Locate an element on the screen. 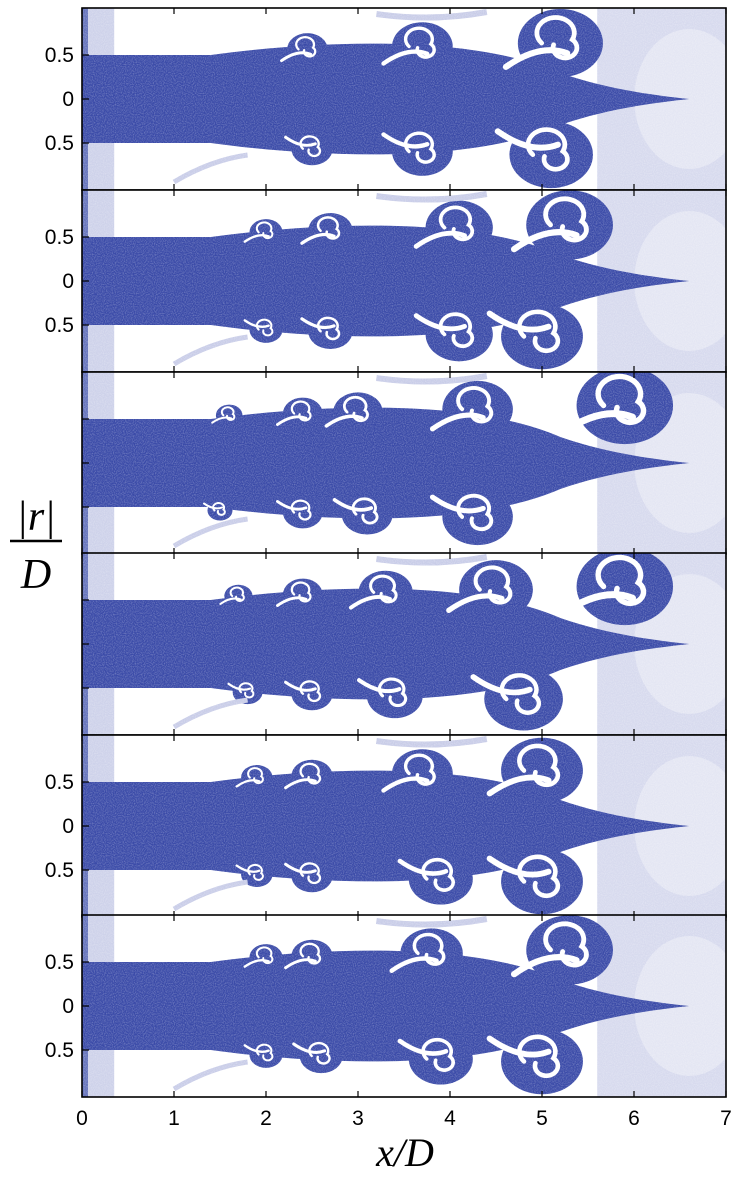  snapshot-panel-6: 0.5 0 0.5 is located at coordinates (386, 1006).